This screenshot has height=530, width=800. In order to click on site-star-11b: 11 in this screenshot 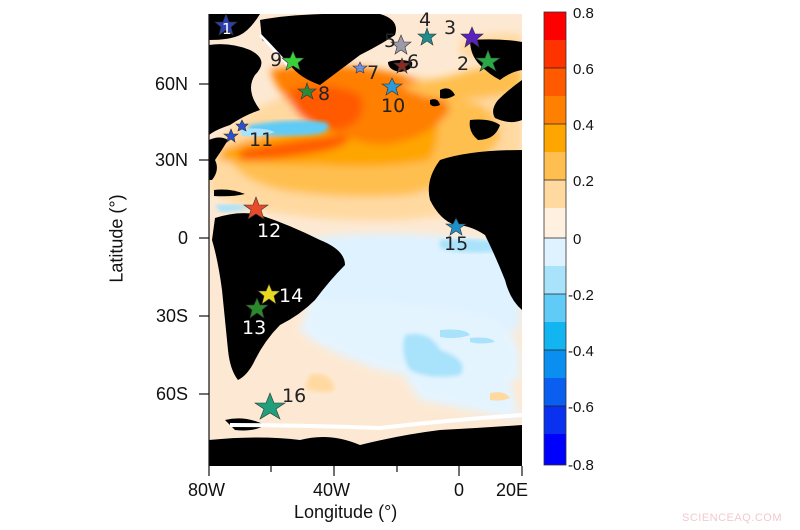, I will do `click(248, 139)`.